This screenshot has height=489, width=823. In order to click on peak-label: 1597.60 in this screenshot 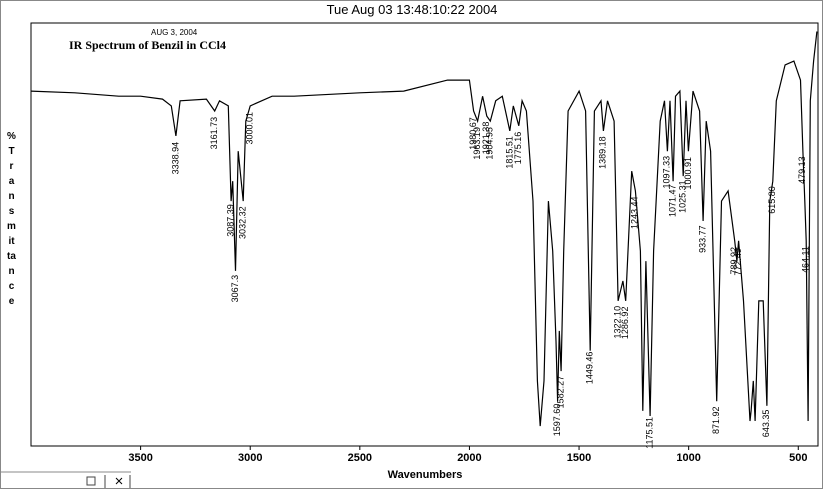, I will do `click(557, 420)`.